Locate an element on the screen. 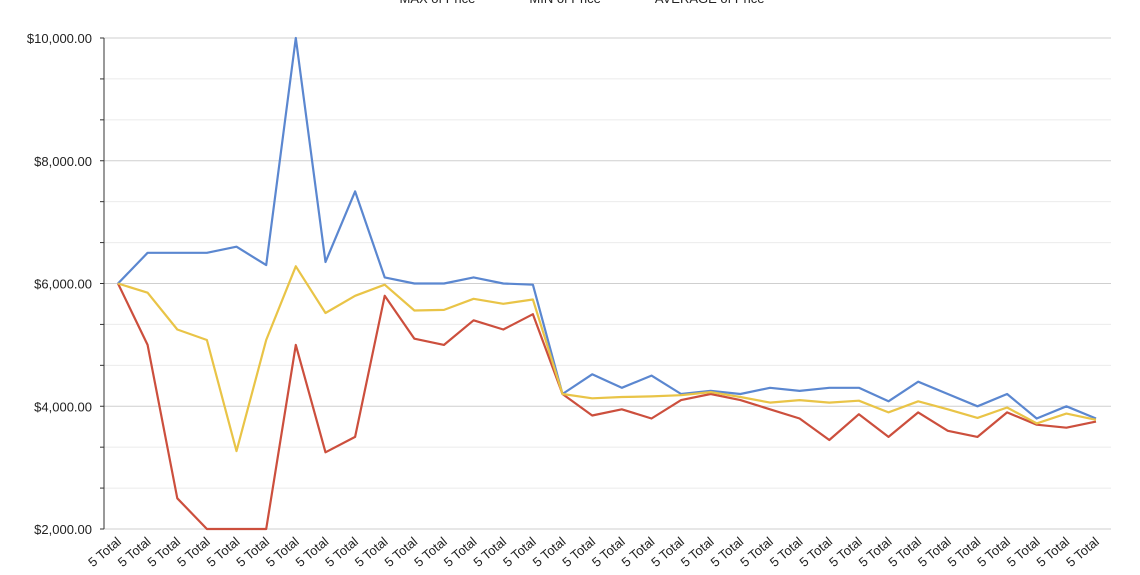 This screenshot has width=1140, height=575. legend-item: AVERAGE of Price is located at coordinates (698, 3).